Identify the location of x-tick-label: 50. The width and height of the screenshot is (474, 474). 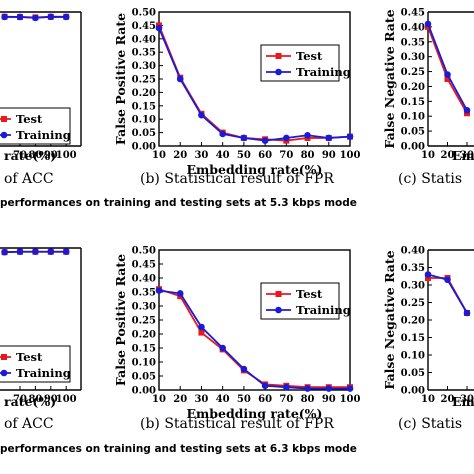
(244, 399).